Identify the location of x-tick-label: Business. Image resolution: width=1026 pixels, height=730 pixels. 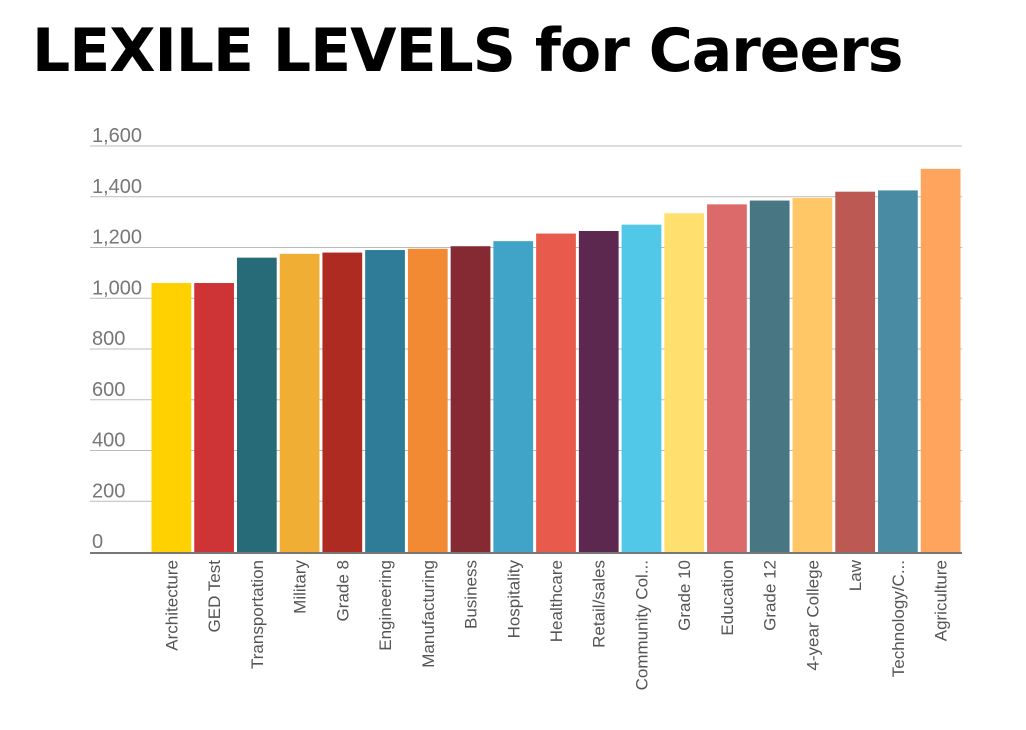
(471, 594).